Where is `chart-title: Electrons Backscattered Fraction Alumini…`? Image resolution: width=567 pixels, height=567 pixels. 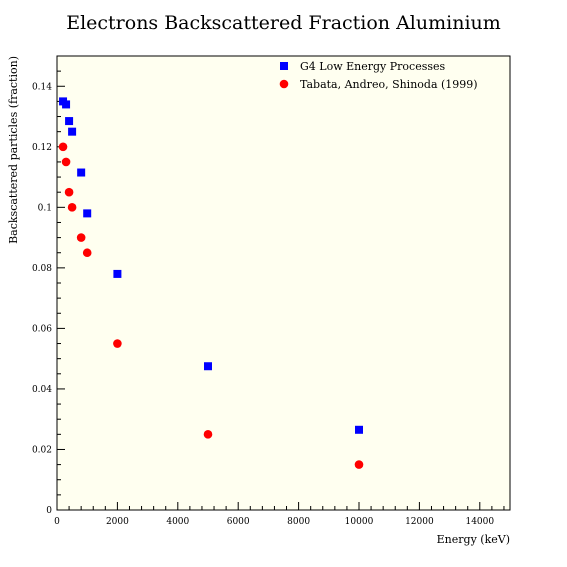 chart-title: Electrons Backscattered Fraction Alumini… is located at coordinates (283, 23).